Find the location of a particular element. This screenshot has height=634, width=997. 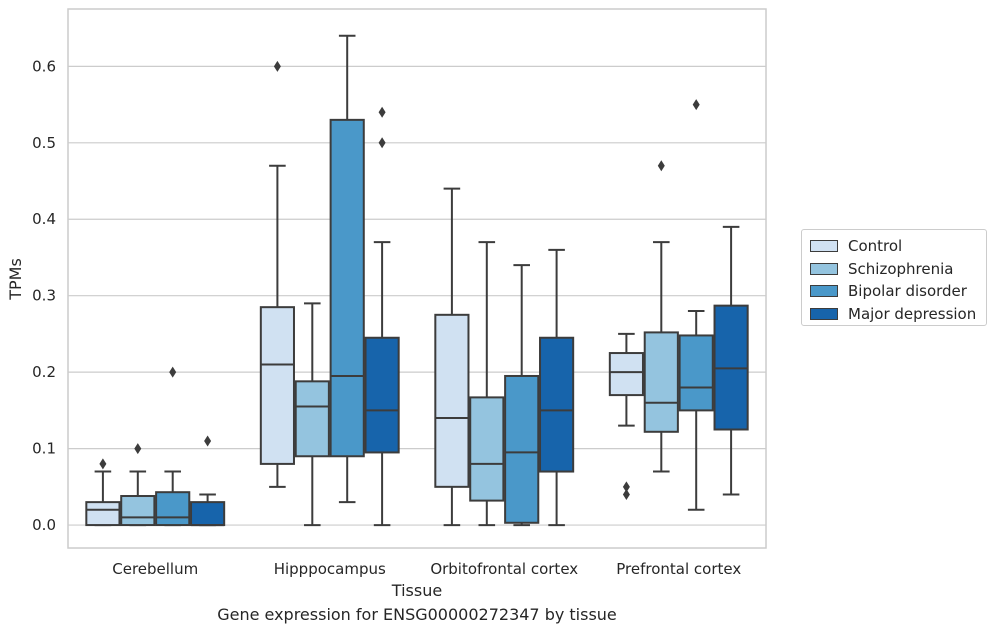

y-tick-label: 0.1 is located at coordinates (44, 449).